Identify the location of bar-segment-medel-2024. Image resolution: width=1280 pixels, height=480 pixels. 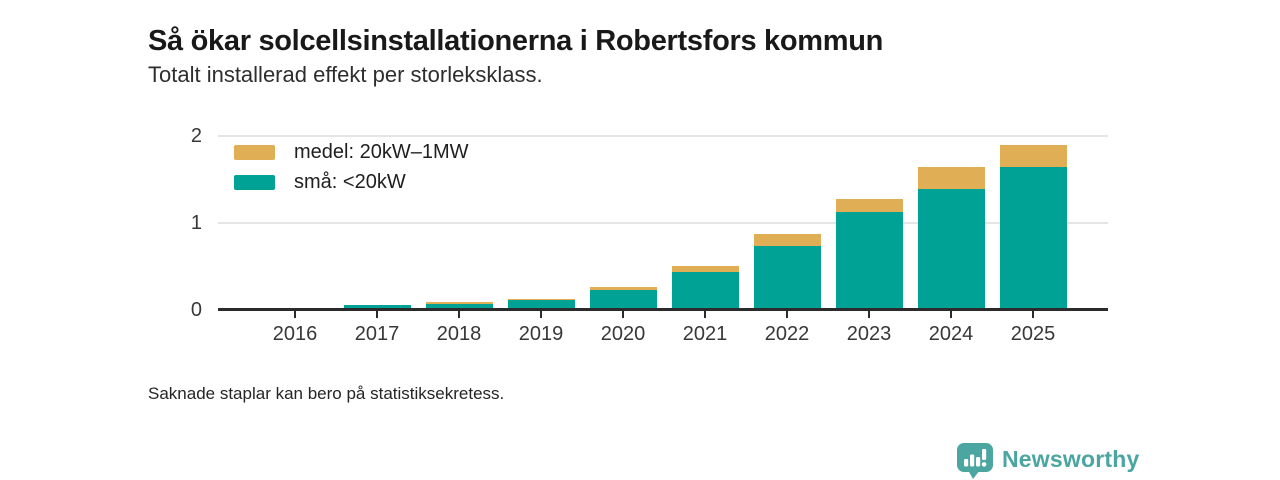
(951, 178).